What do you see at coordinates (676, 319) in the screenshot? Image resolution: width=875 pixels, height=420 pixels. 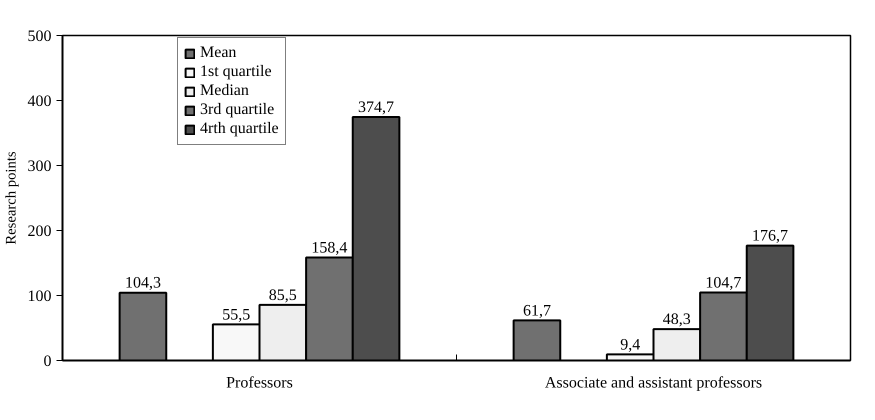 I see `data-label: 48,3` at bounding box center [676, 319].